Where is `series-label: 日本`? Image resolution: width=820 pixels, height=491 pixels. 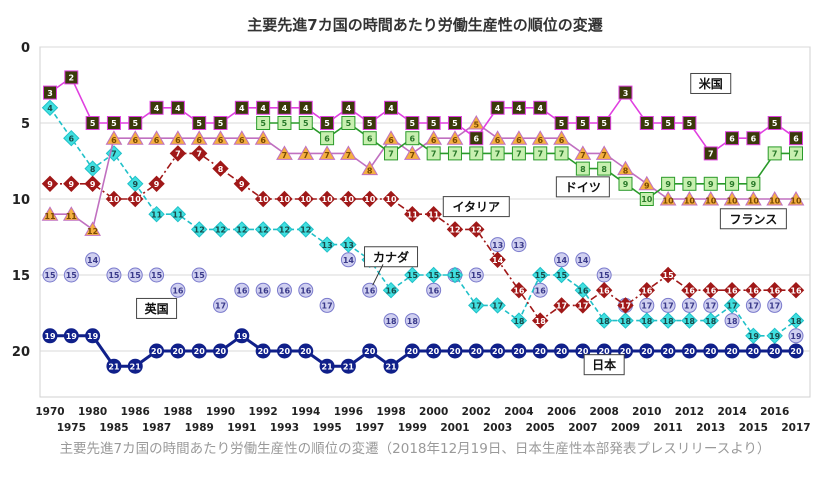 series-label: 日本 is located at coordinates (604, 364).